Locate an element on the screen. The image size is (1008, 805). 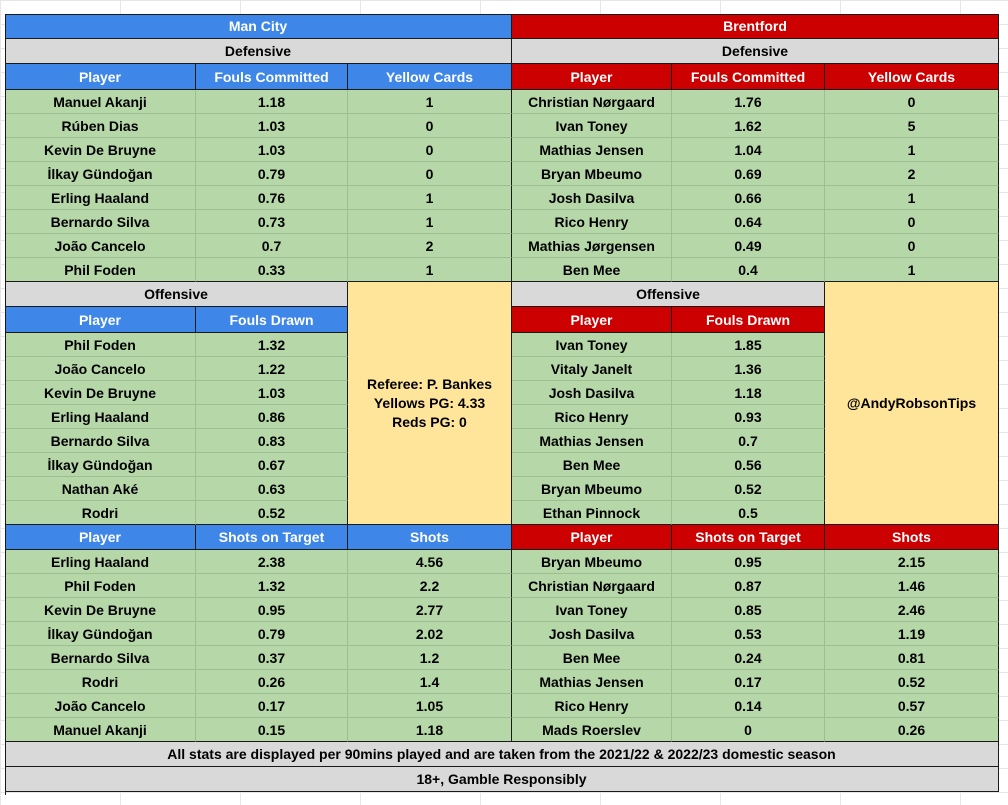
table-cell: 1.76 is located at coordinates (748, 102).